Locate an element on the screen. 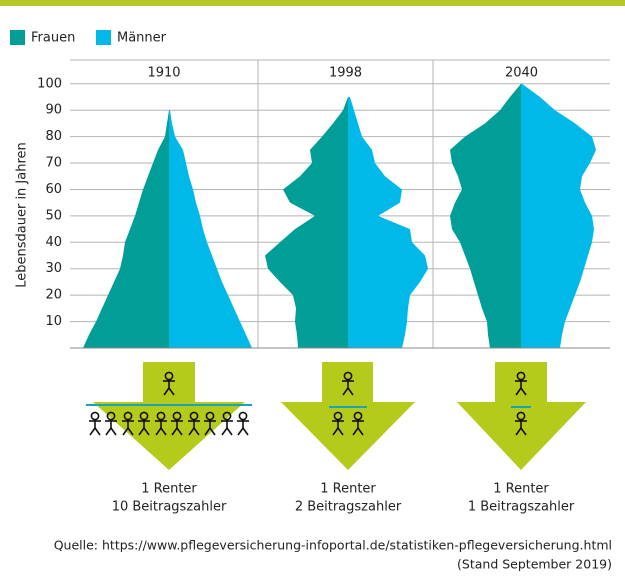 Image resolution: width=625 pixels, height=577 pixels. y-tick-label: 80 is located at coordinates (53, 136).